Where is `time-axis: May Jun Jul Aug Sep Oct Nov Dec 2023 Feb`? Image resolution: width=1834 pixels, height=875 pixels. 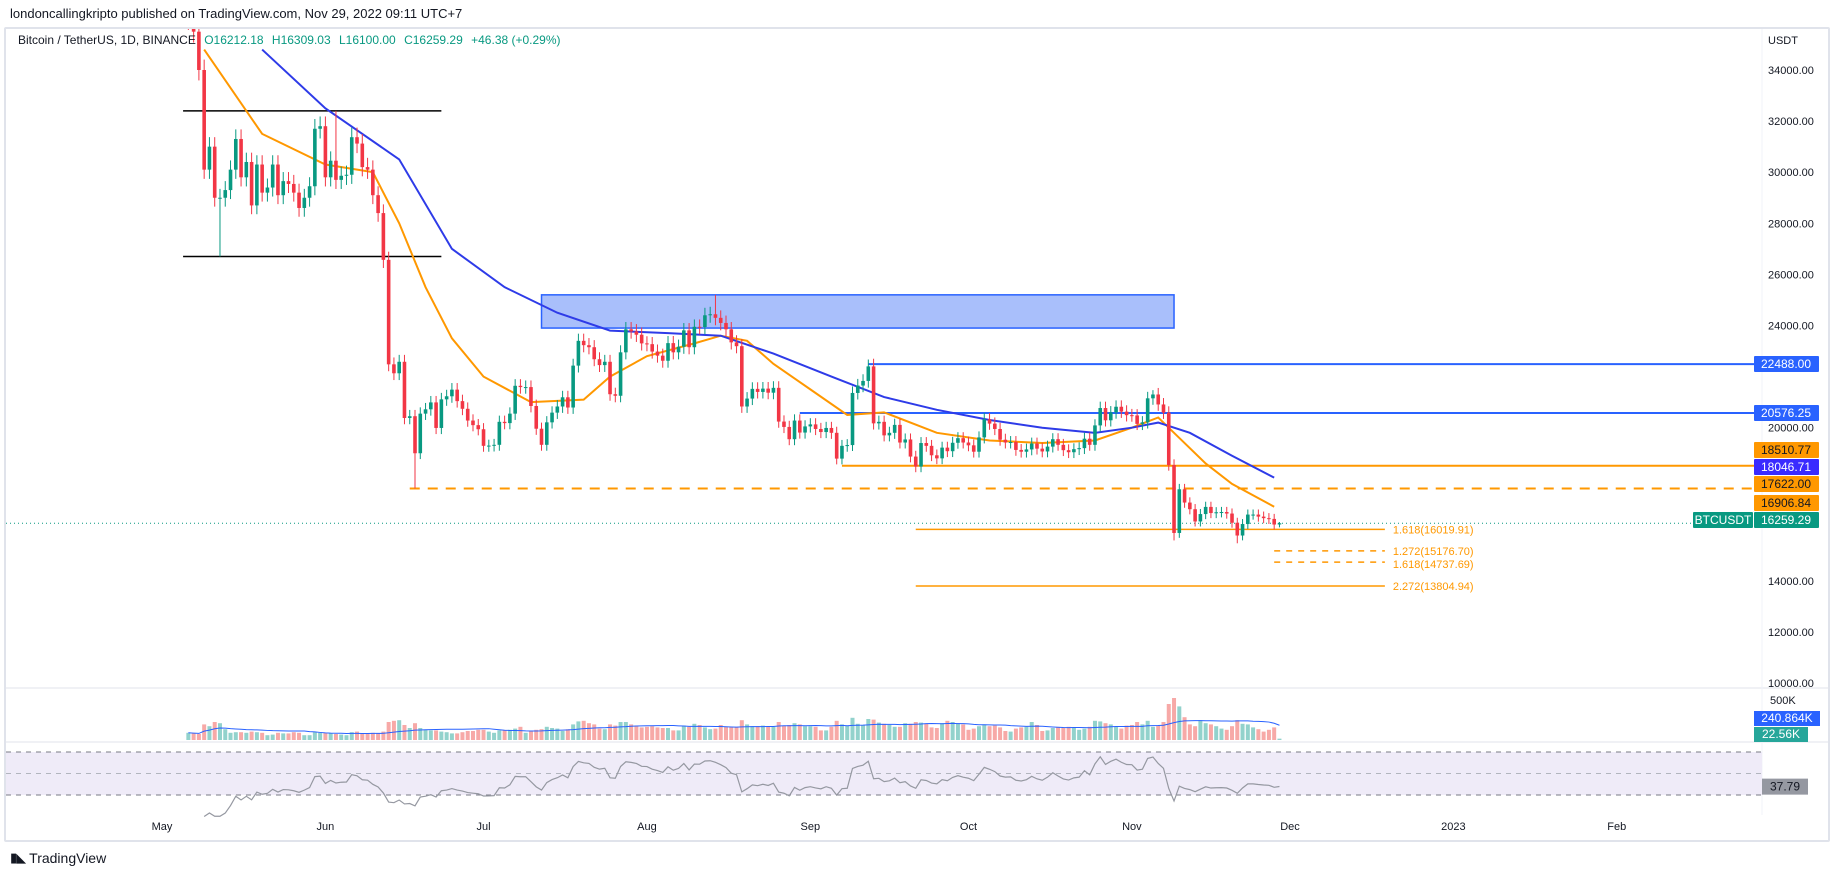
time-axis: May Jun Jul Aug Sep Oct Nov Dec 2023 Feb is located at coordinates (889, 827).